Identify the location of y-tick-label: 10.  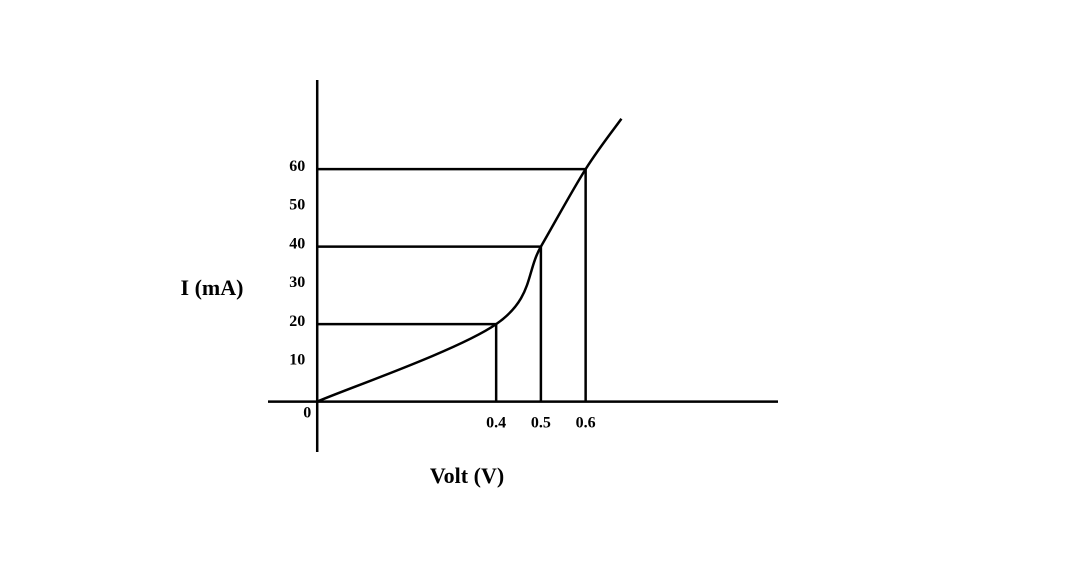
(297, 360).